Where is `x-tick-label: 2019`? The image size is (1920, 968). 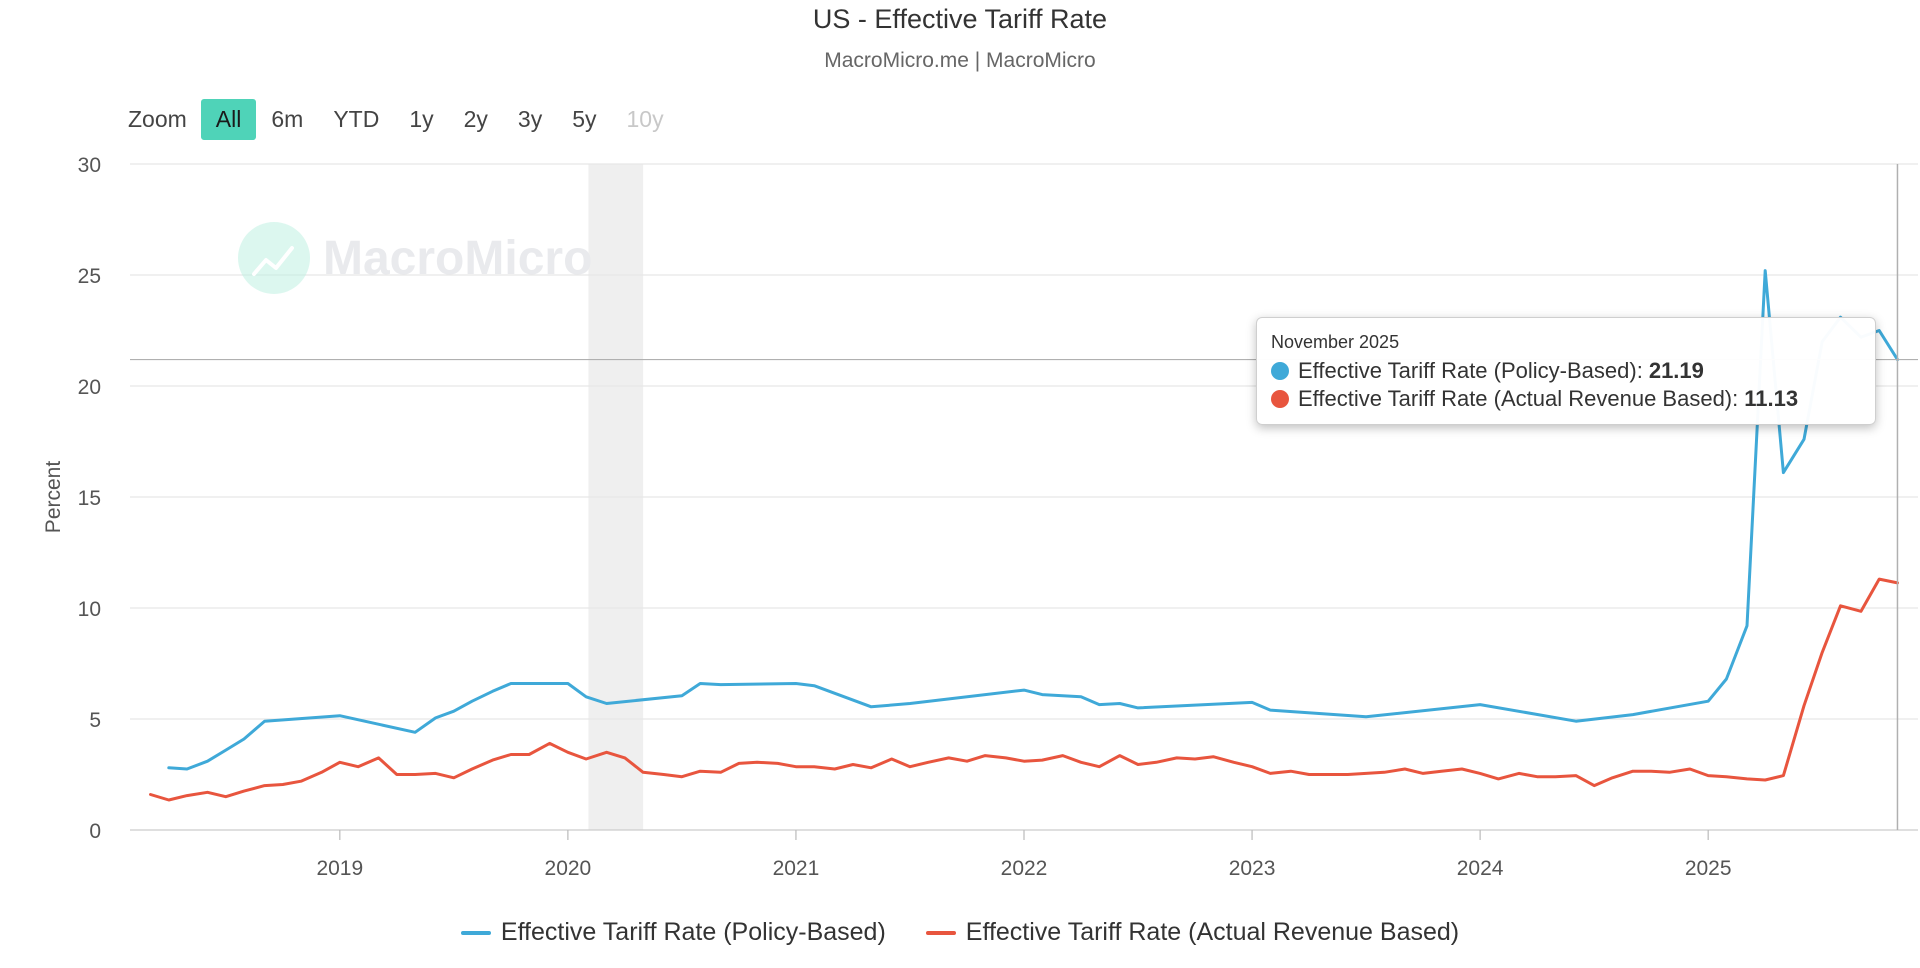
x-tick-label: 2019 is located at coordinates (339, 868).